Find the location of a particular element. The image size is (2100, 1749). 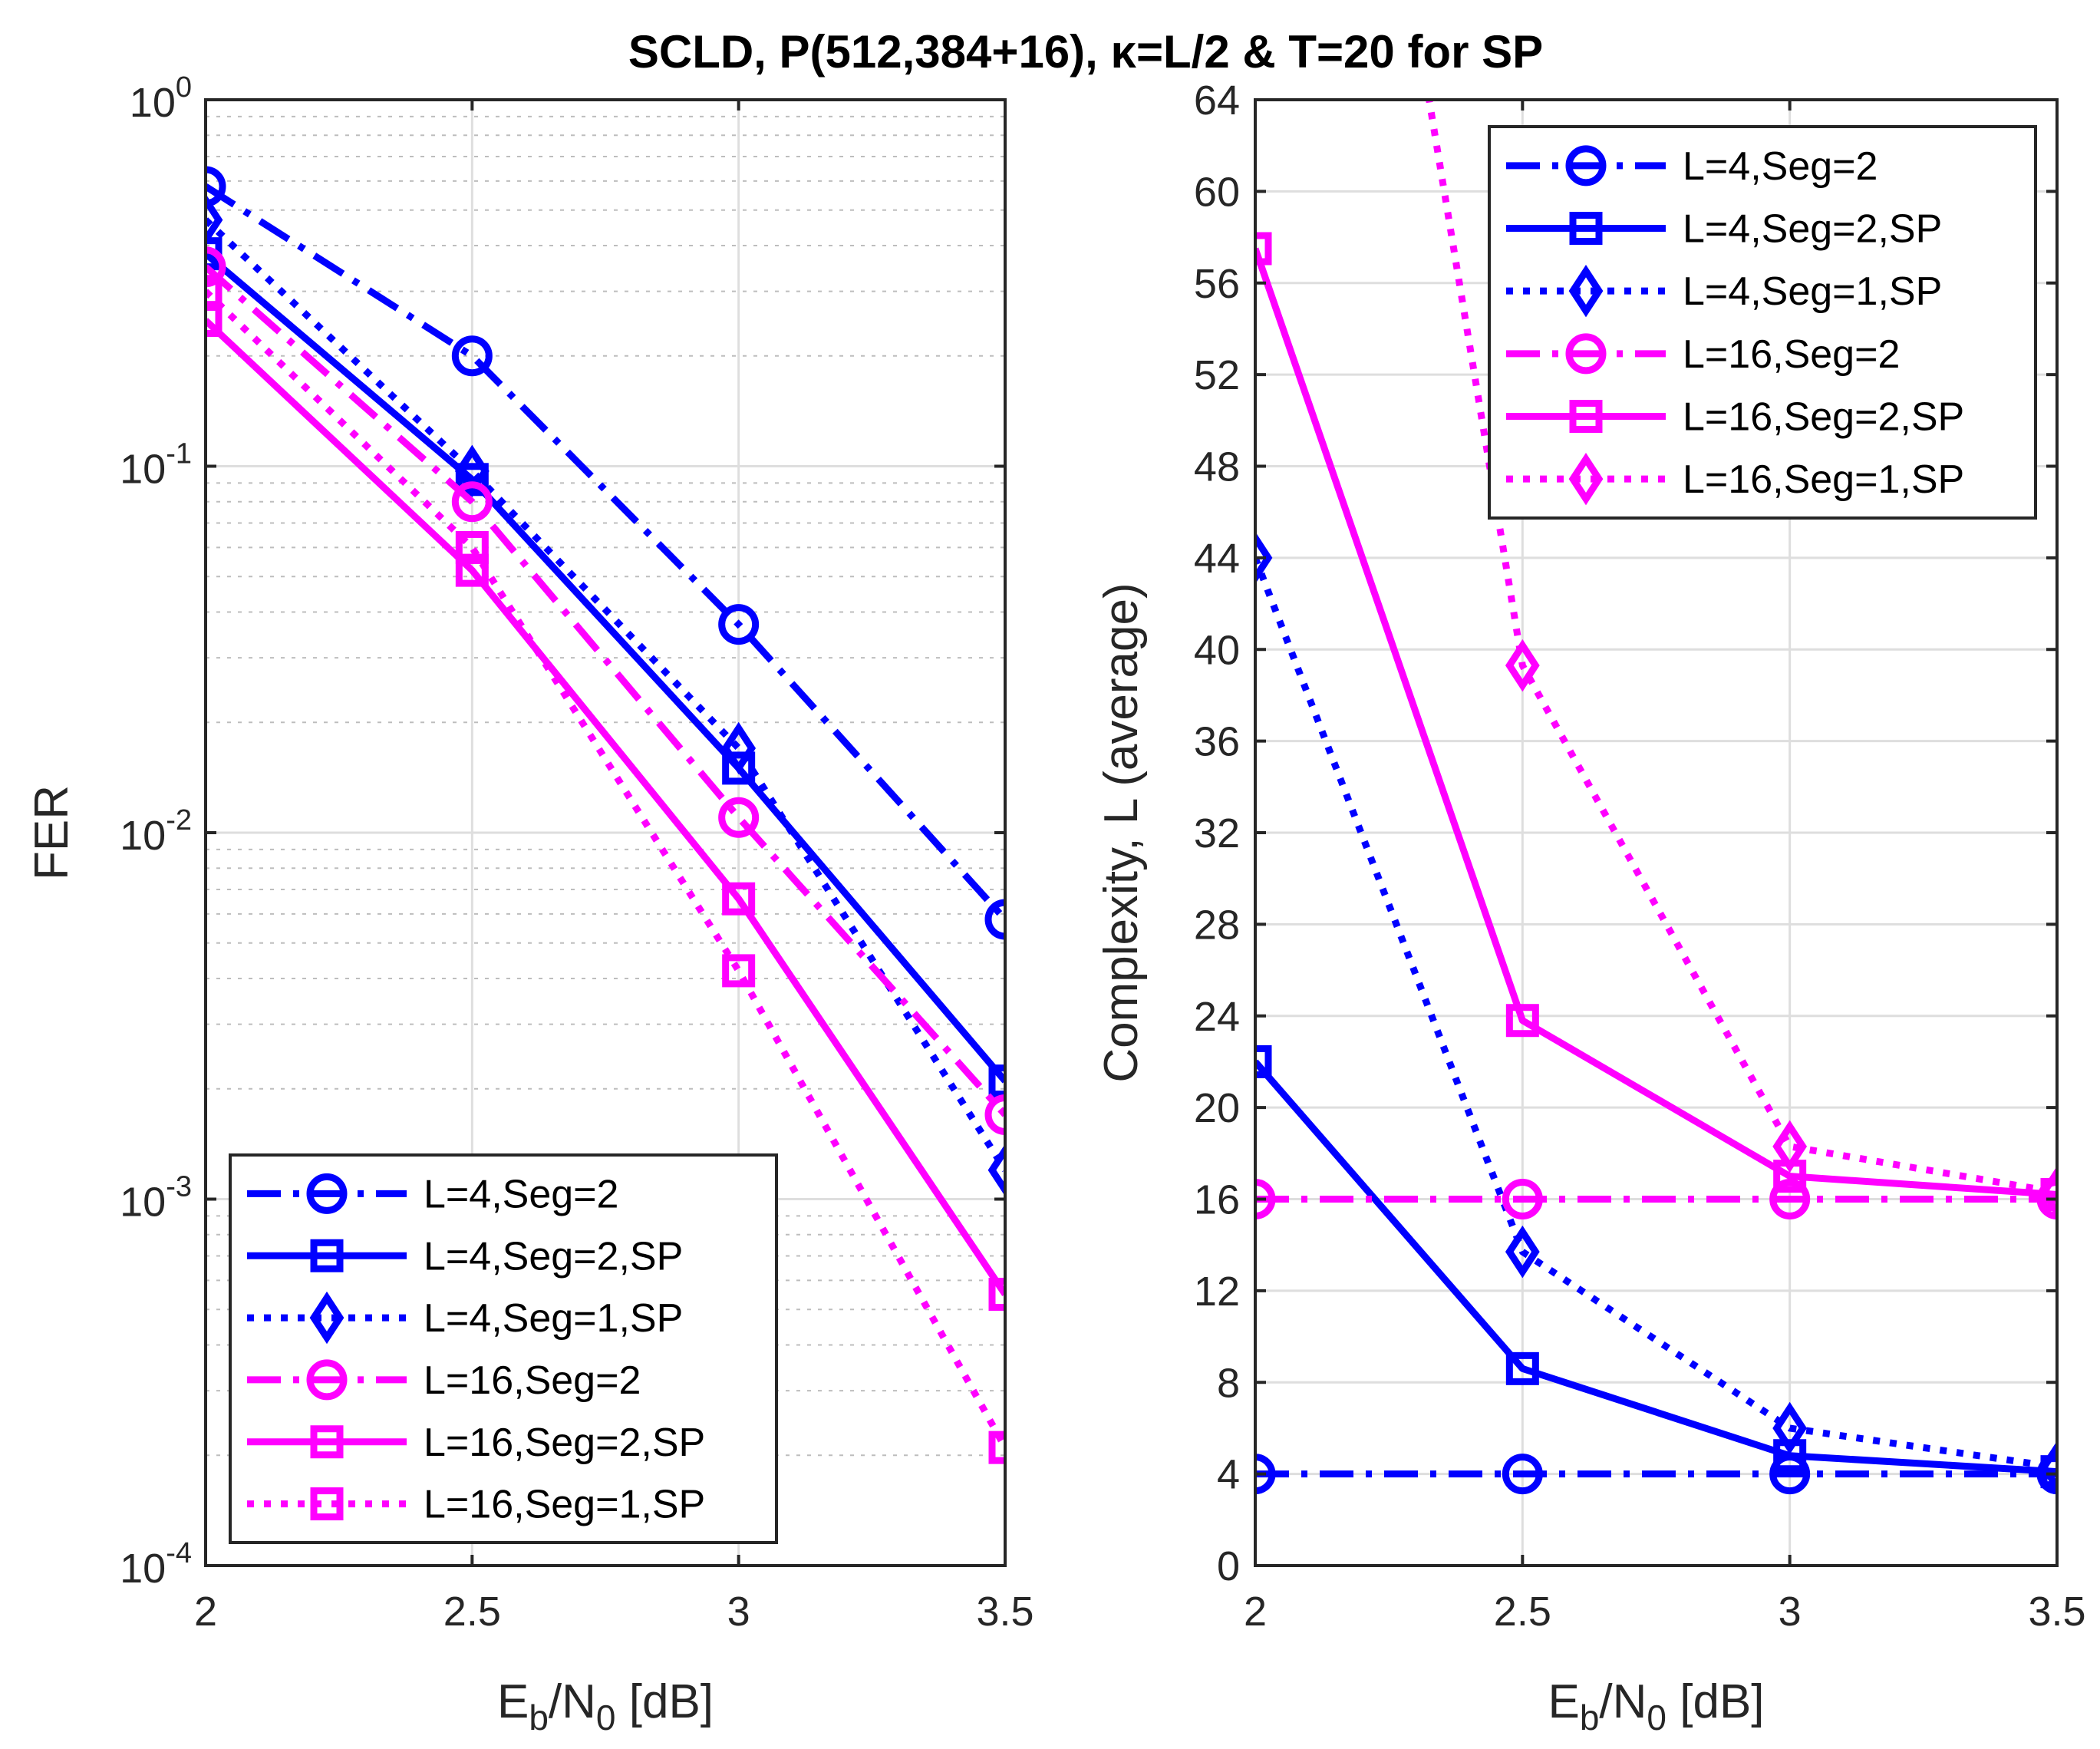

y-tick-label: 44 is located at coordinates (1217, 559).